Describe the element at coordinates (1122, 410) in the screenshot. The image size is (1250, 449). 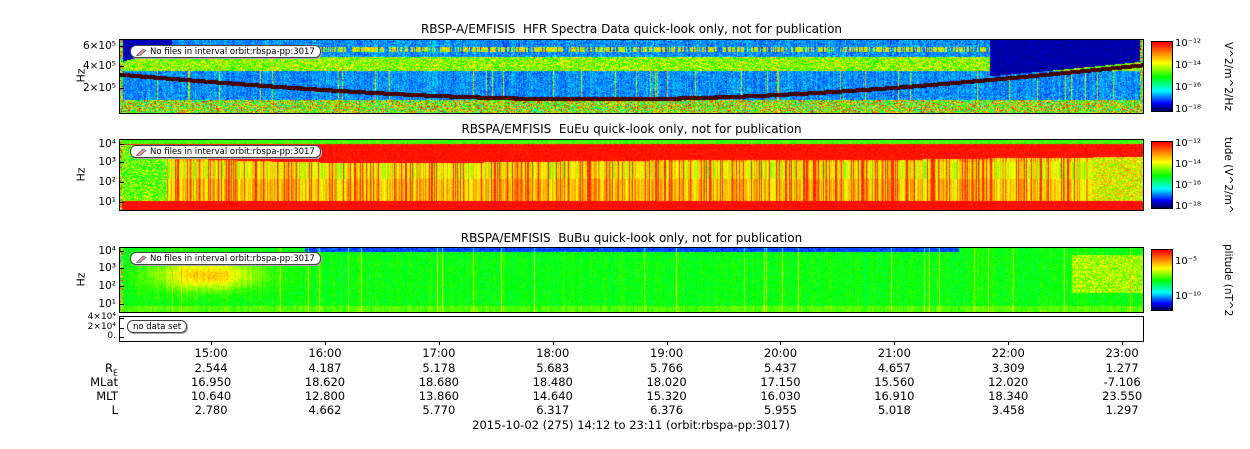
I see `ephemeris-value: 1.297` at that location.